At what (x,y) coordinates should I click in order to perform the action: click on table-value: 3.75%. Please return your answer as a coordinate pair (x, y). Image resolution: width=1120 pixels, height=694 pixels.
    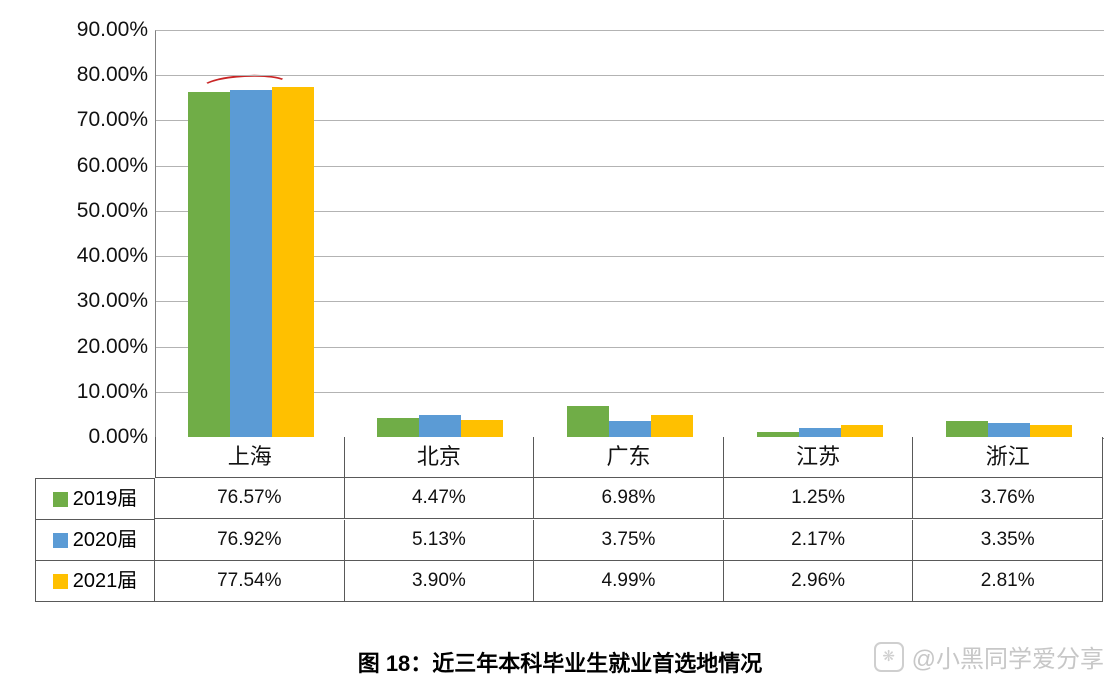
    Looking at the image, I should click on (629, 540).